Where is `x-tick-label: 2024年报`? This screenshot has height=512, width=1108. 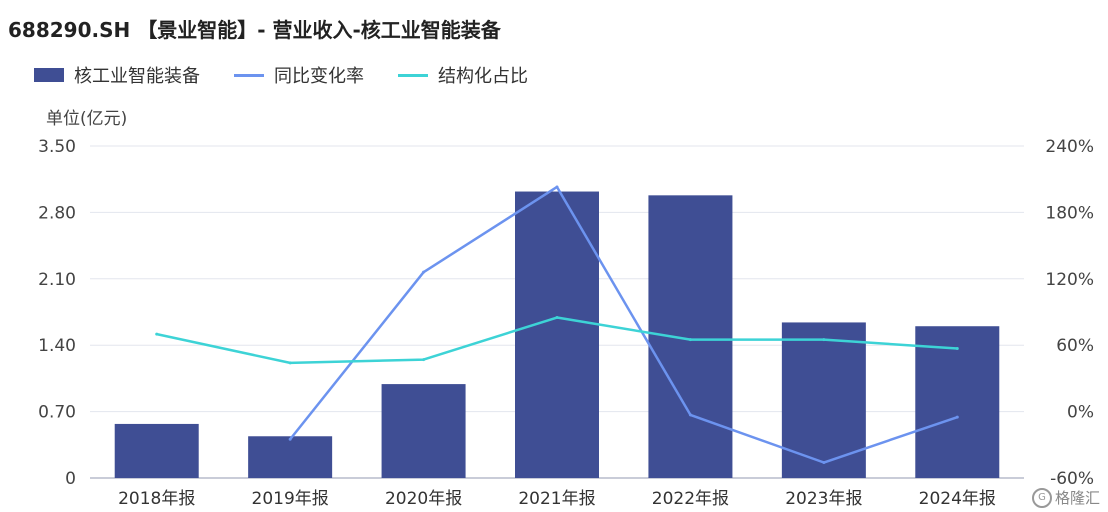 x-tick-label: 2024年报 is located at coordinates (957, 499).